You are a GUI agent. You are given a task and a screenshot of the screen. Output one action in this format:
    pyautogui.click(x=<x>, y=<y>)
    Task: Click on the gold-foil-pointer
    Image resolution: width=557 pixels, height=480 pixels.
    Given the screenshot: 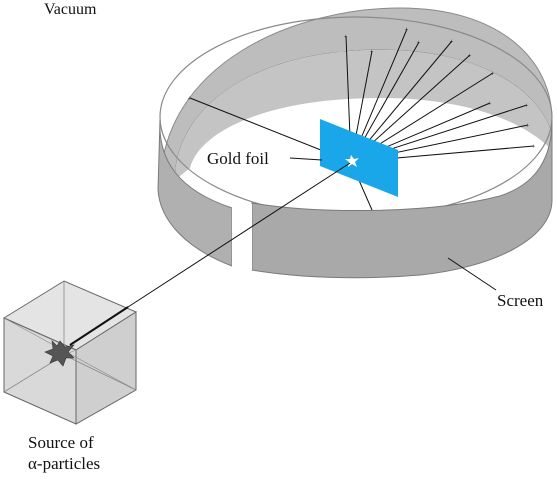 What is the action you would take?
    pyautogui.click(x=306, y=159)
    